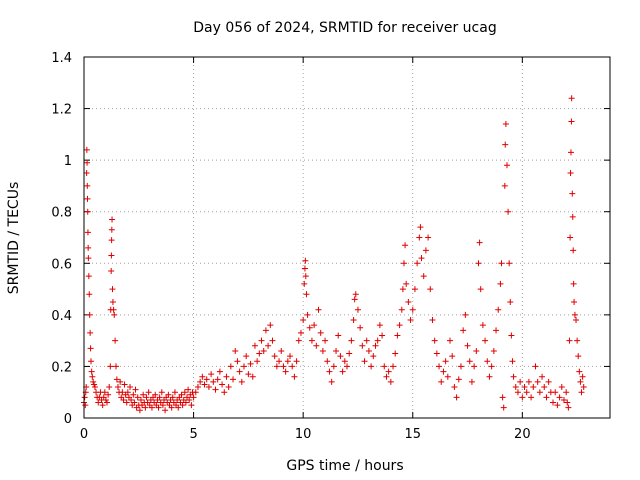 This screenshot has width=640, height=480. What do you see at coordinates (193, 434) in the screenshot?
I see `x-tick-label: 5` at bounding box center [193, 434].